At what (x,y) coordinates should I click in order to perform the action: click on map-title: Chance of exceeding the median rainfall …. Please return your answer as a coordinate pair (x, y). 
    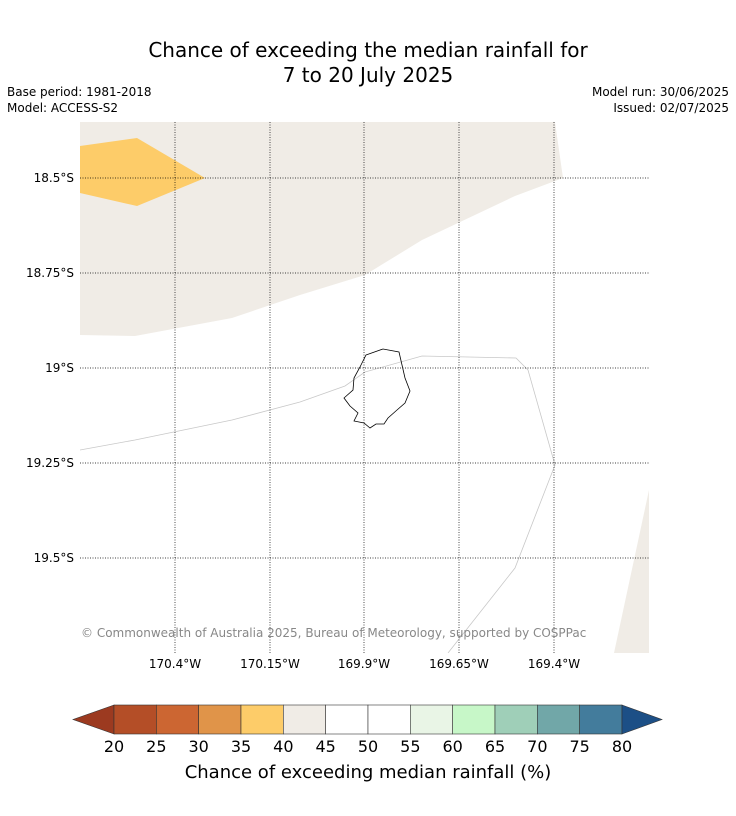
    Looking at the image, I should click on (368, 63).